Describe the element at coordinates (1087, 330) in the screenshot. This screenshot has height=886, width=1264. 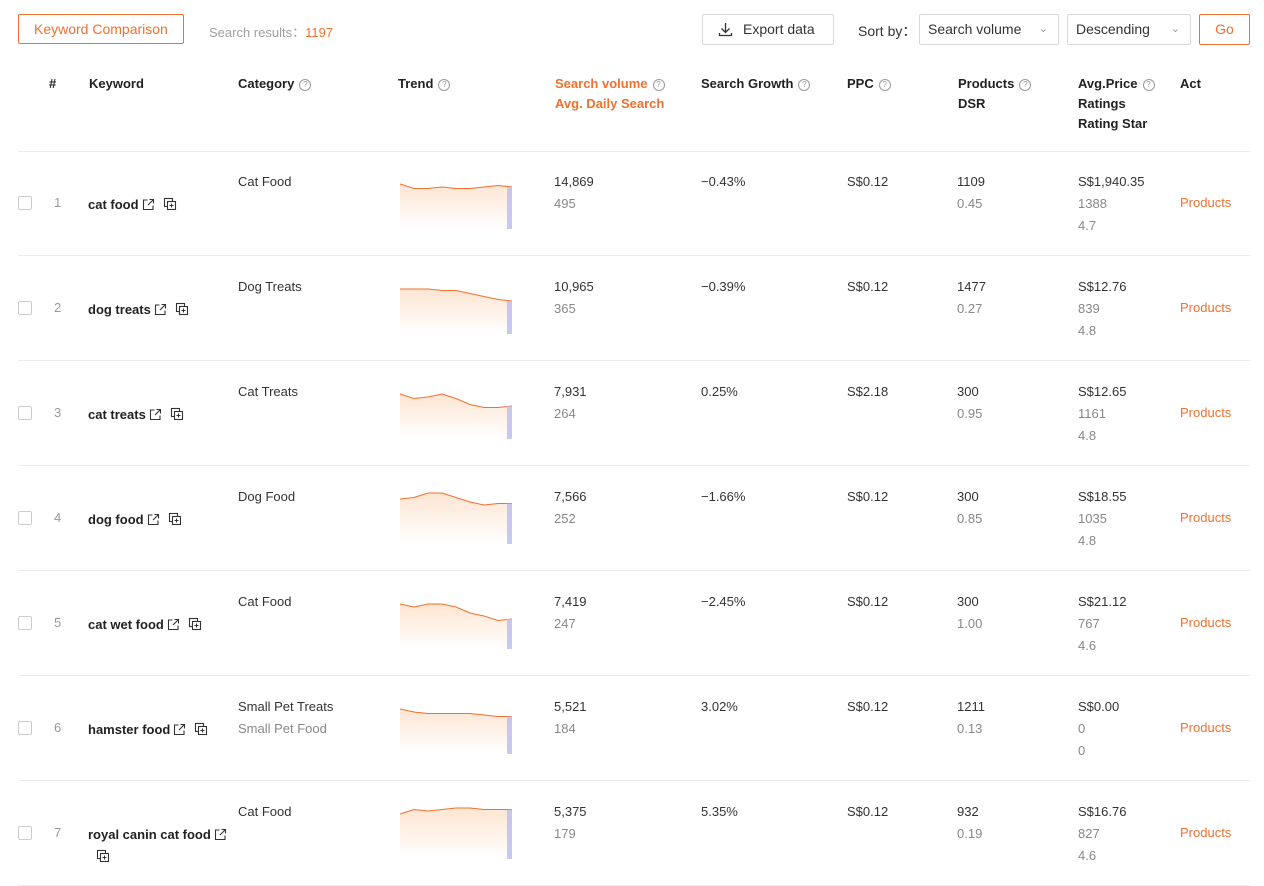
I see `rating-star: 4.8` at that location.